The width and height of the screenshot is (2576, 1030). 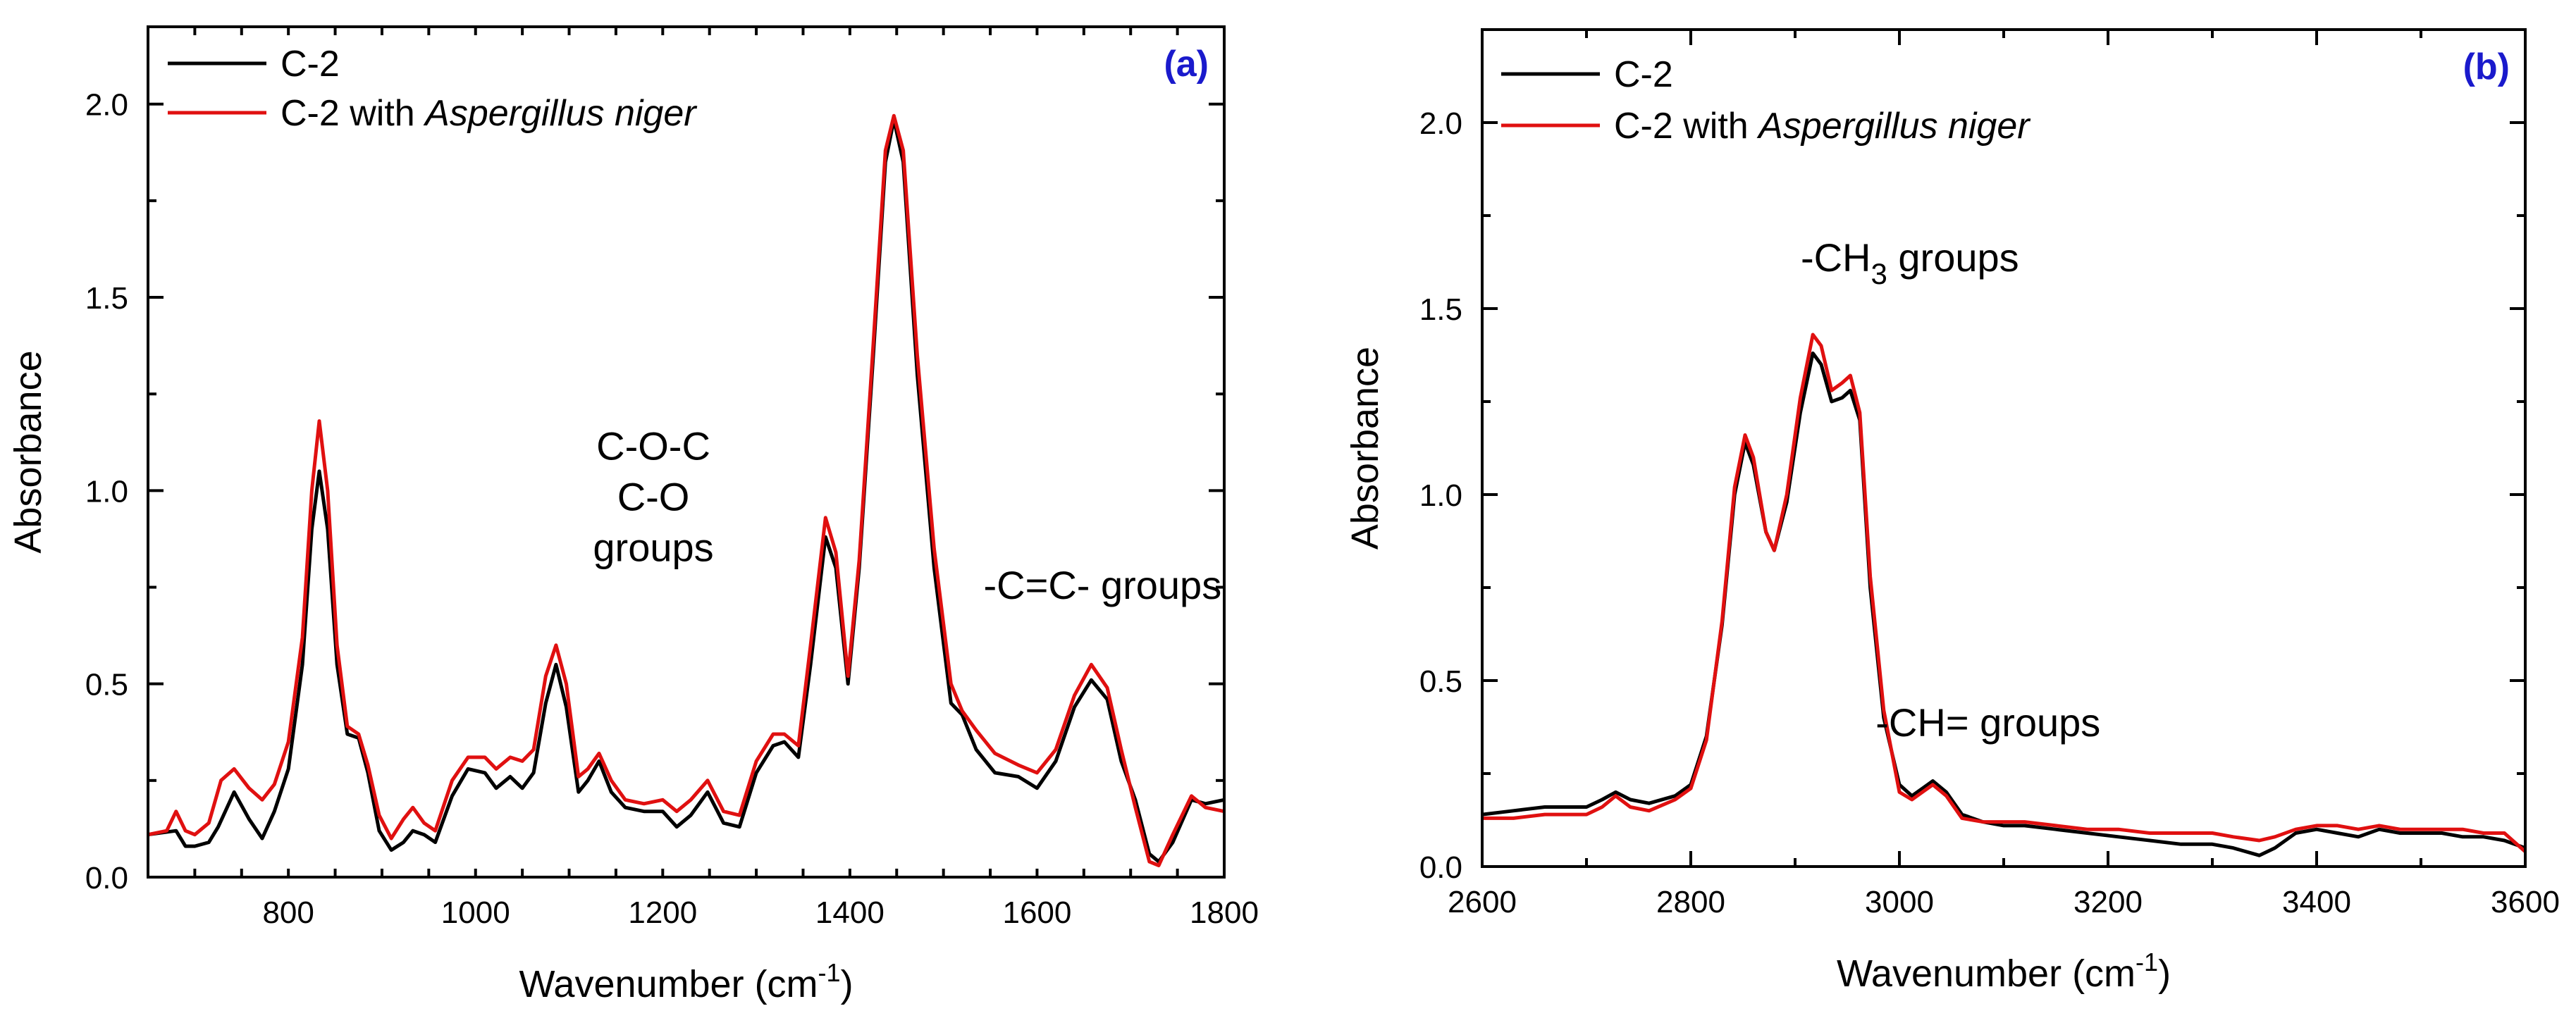 I want to click on x-tick-label: 2600, so click(x=1482, y=902).